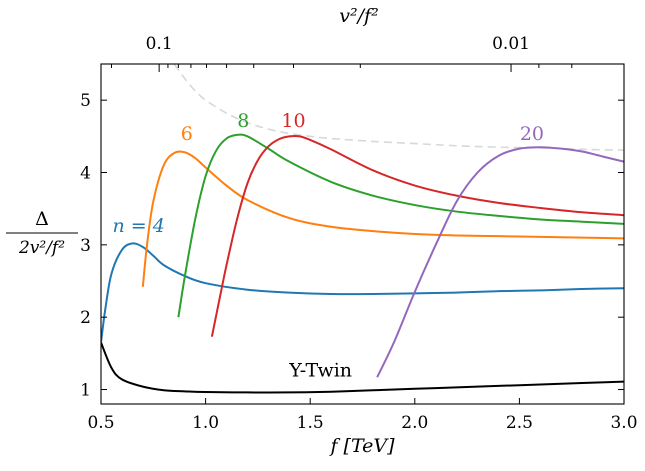  I want to click on y-tick-label: 4, so click(85, 174).